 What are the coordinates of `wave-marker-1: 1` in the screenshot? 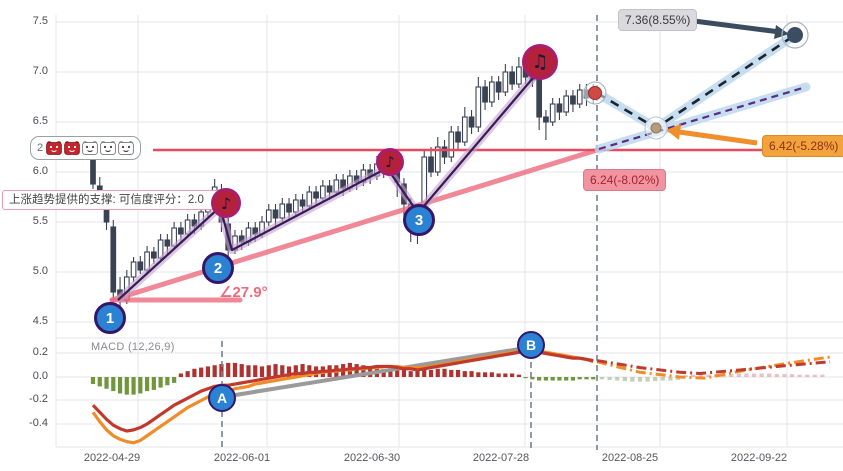 It's located at (110, 318).